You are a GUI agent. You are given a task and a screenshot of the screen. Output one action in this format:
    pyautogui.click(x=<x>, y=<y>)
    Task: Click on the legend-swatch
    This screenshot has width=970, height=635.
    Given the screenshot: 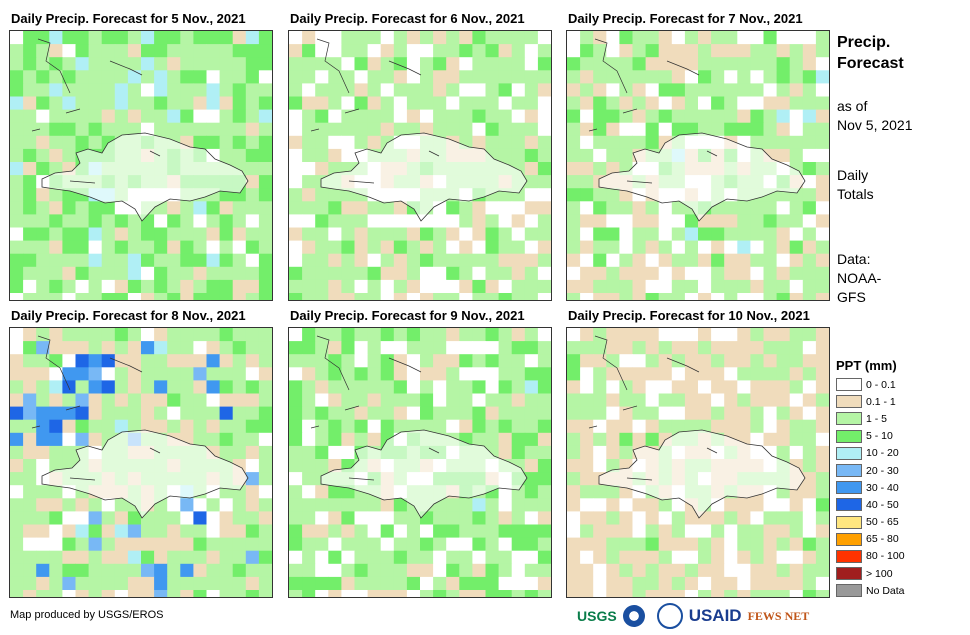 What is the action you would take?
    pyautogui.click(x=849, y=539)
    